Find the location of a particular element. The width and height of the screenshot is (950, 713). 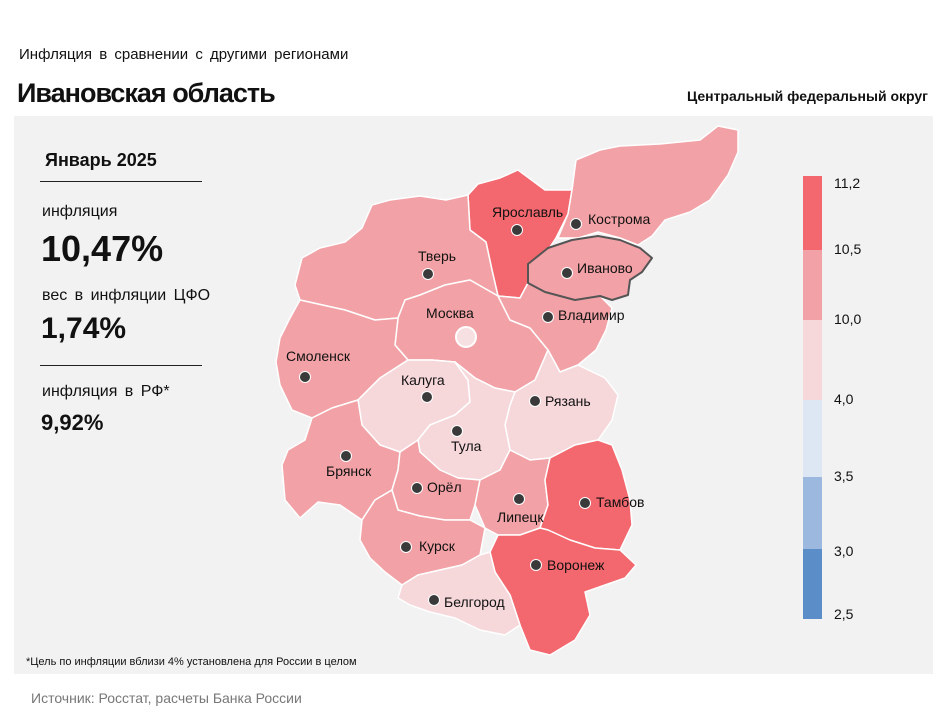

city-label: Калуга is located at coordinates (423, 380).